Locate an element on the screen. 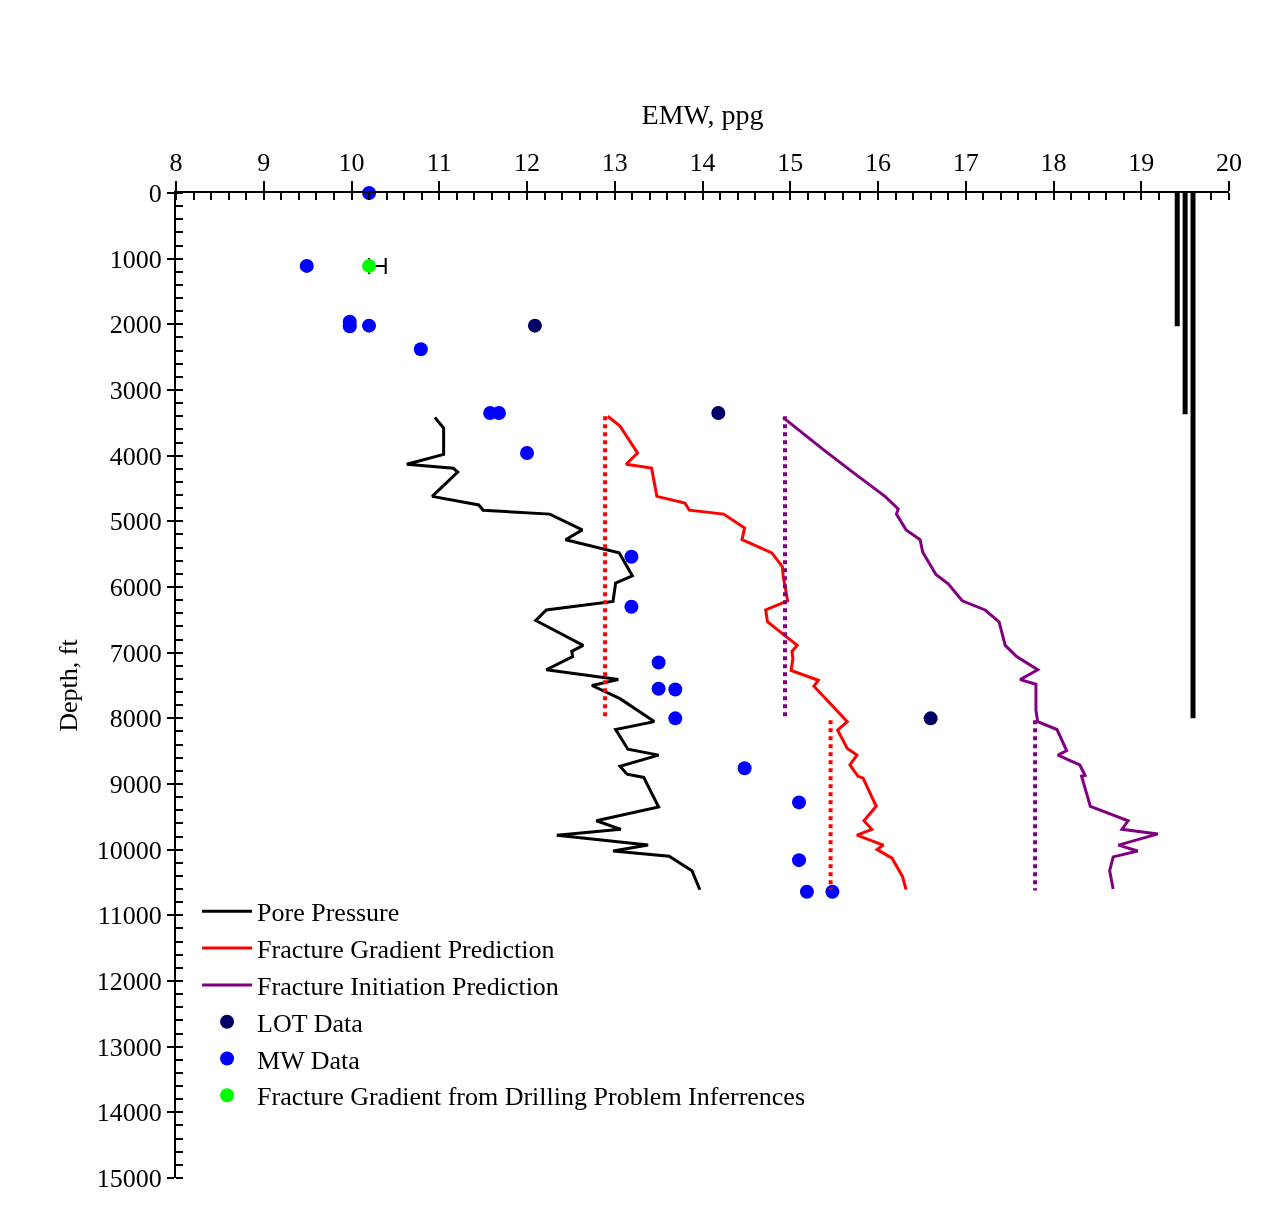 Image resolution: width=1267 pixels, height=1205 pixels. x-tick-label: 18 is located at coordinates (1053, 162).